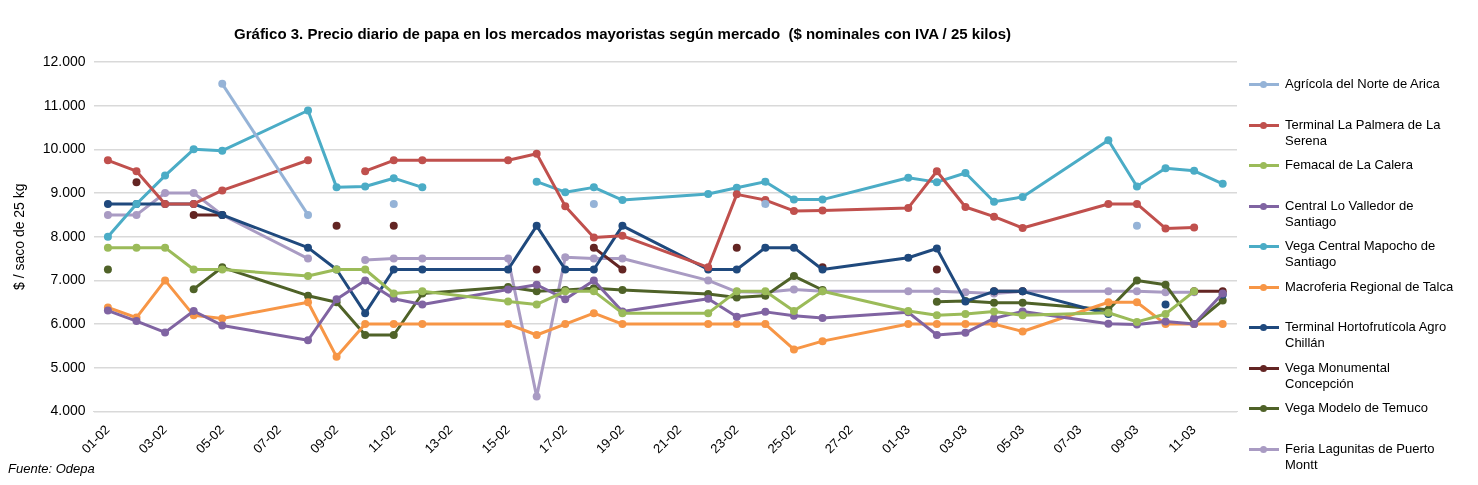  I want to click on legend-label: Macroferia Regional de Talca, so click(1369, 286).